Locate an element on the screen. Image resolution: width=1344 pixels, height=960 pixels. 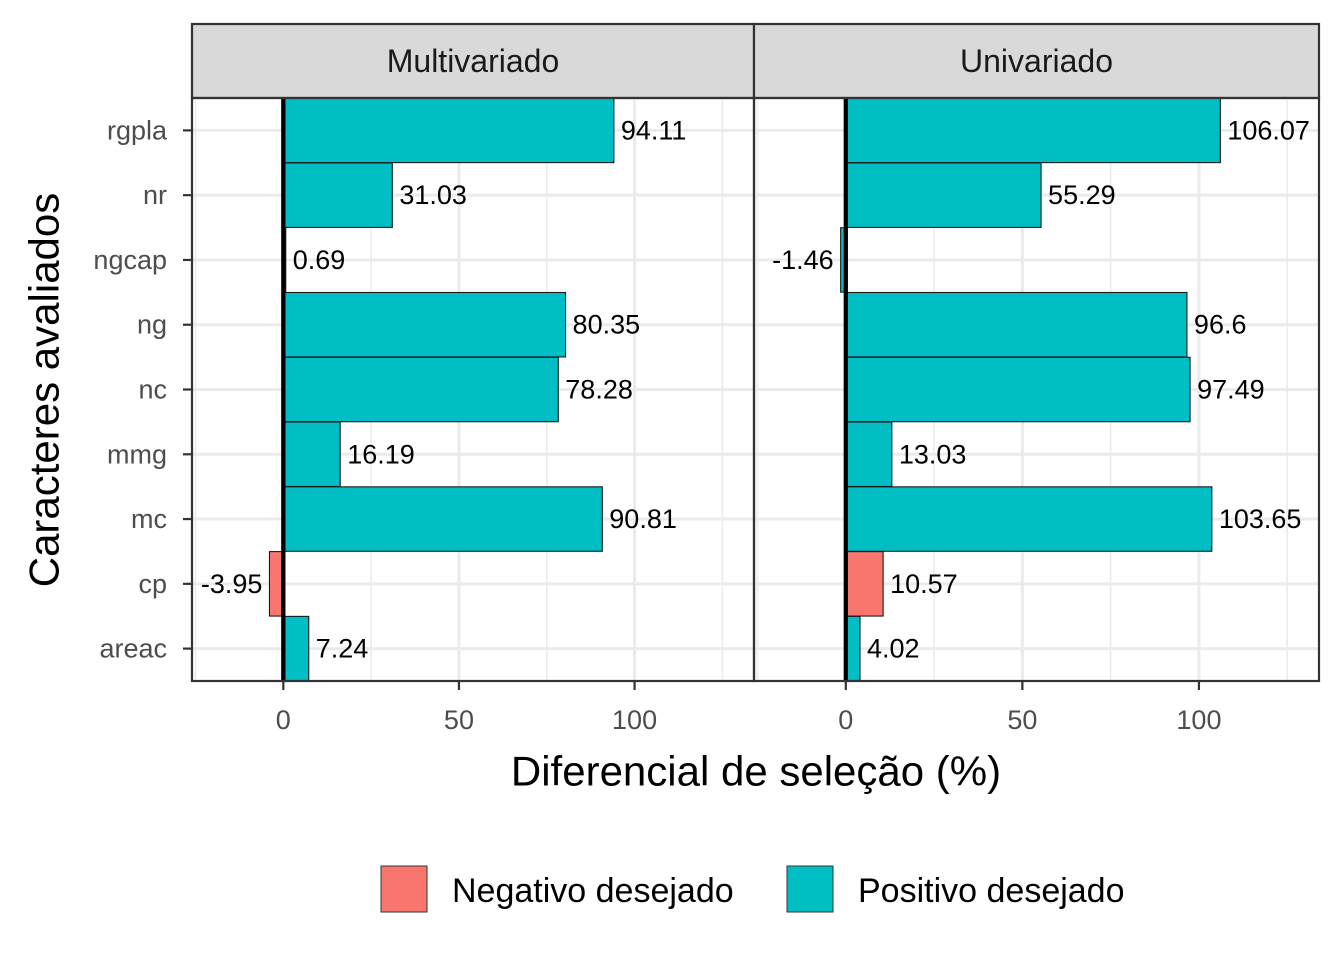
legend-swatch-positivo is located at coordinates (810, 889).